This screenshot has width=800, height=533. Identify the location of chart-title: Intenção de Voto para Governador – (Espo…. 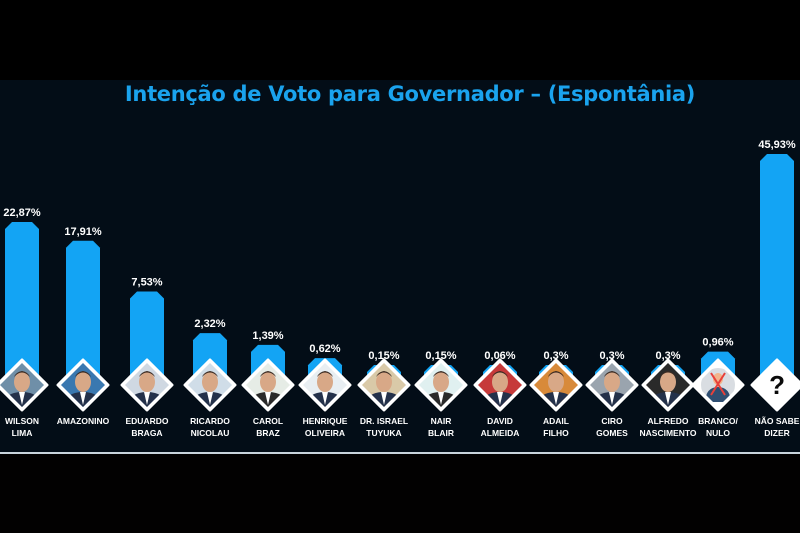
(410, 94).